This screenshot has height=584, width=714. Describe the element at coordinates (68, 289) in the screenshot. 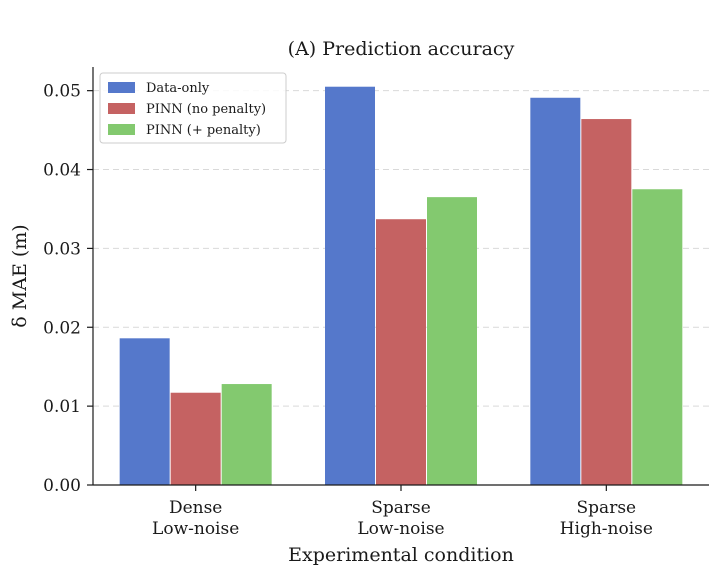

I see `y-ticks: 0.00 0.01 0.02 0.03 0.04 0.05` at that location.